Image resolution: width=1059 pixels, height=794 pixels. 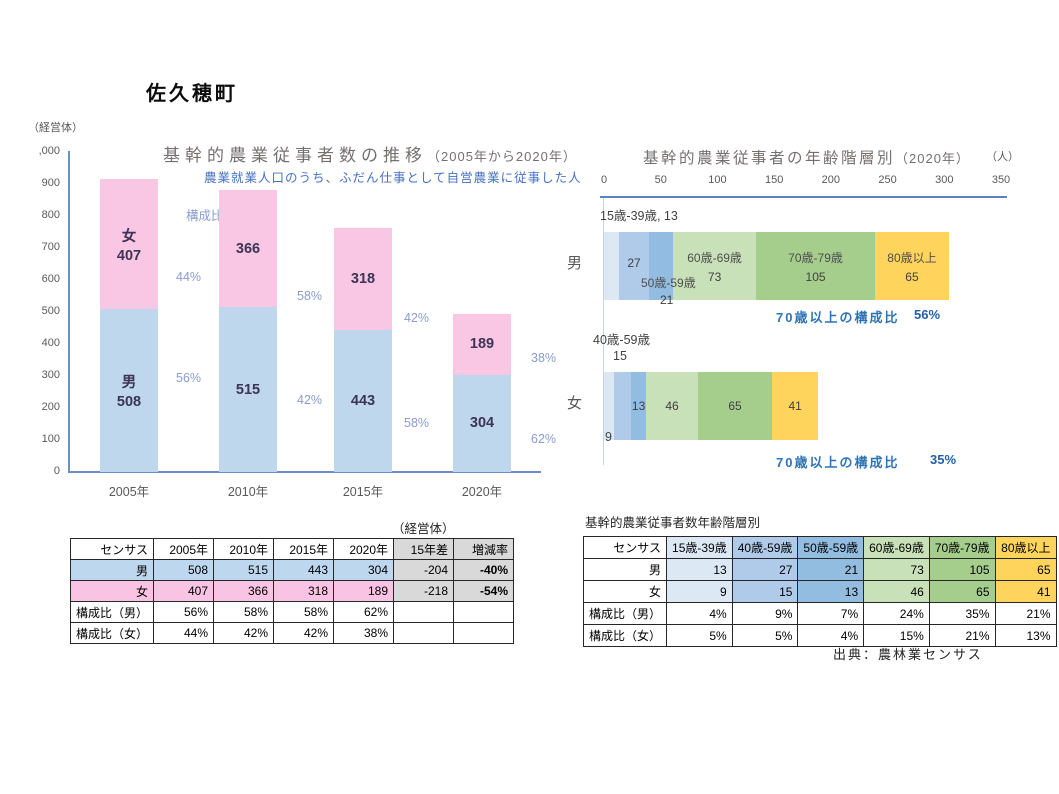 What do you see at coordinates (244, 549) in the screenshot?
I see `table1-header: 2010年` at bounding box center [244, 549].